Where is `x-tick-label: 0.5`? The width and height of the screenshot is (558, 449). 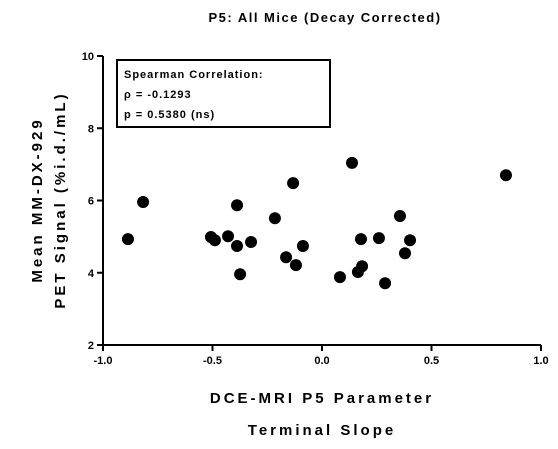
x-tick-label: 0.5 is located at coordinates (431, 361).